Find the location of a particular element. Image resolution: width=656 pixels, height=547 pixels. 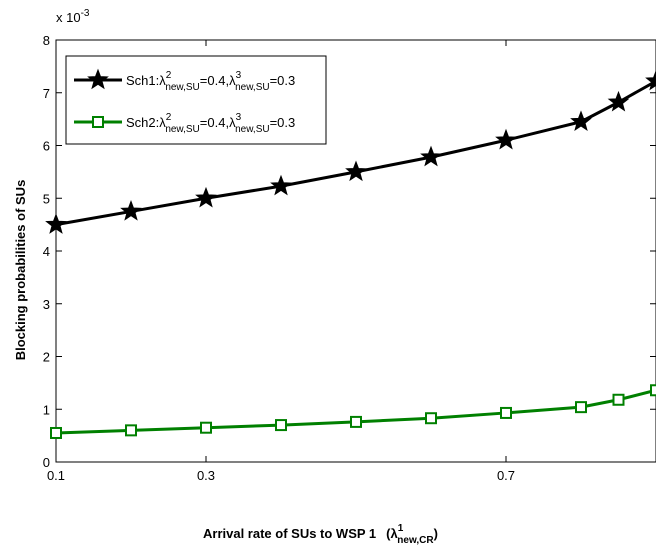

x-tick-label: 0.1 is located at coordinates (56, 475).